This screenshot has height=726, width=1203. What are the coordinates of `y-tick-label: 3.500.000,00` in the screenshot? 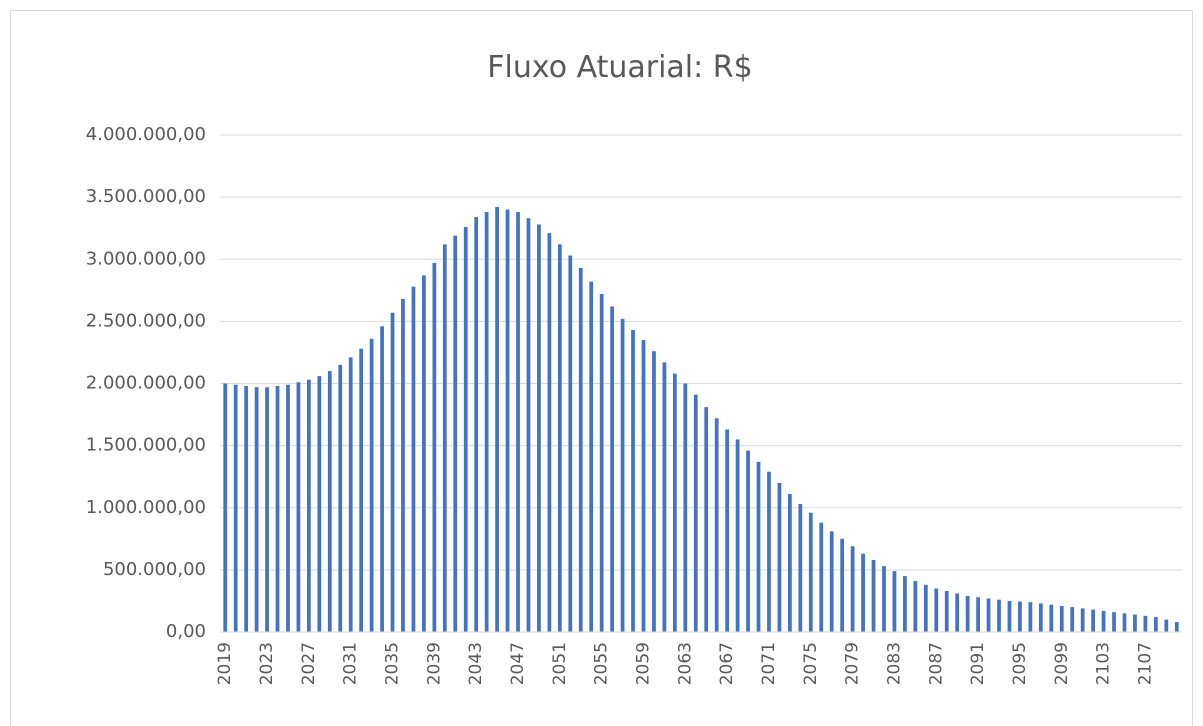 It's located at (146, 196).